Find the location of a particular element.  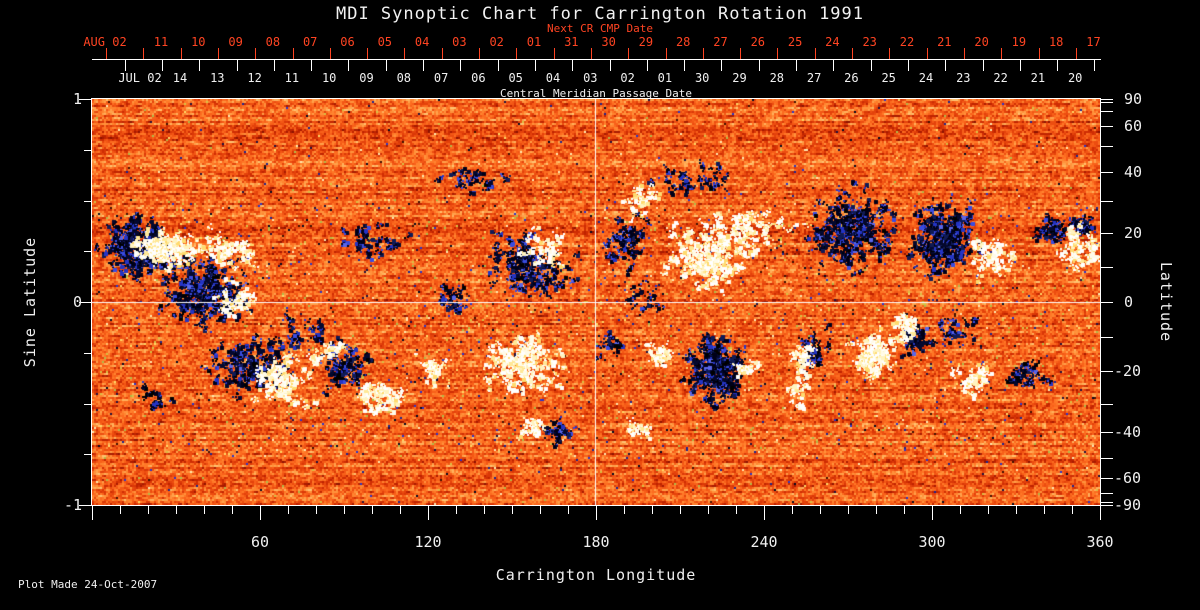

next-cr-day-label: 21 is located at coordinates (944, 42).